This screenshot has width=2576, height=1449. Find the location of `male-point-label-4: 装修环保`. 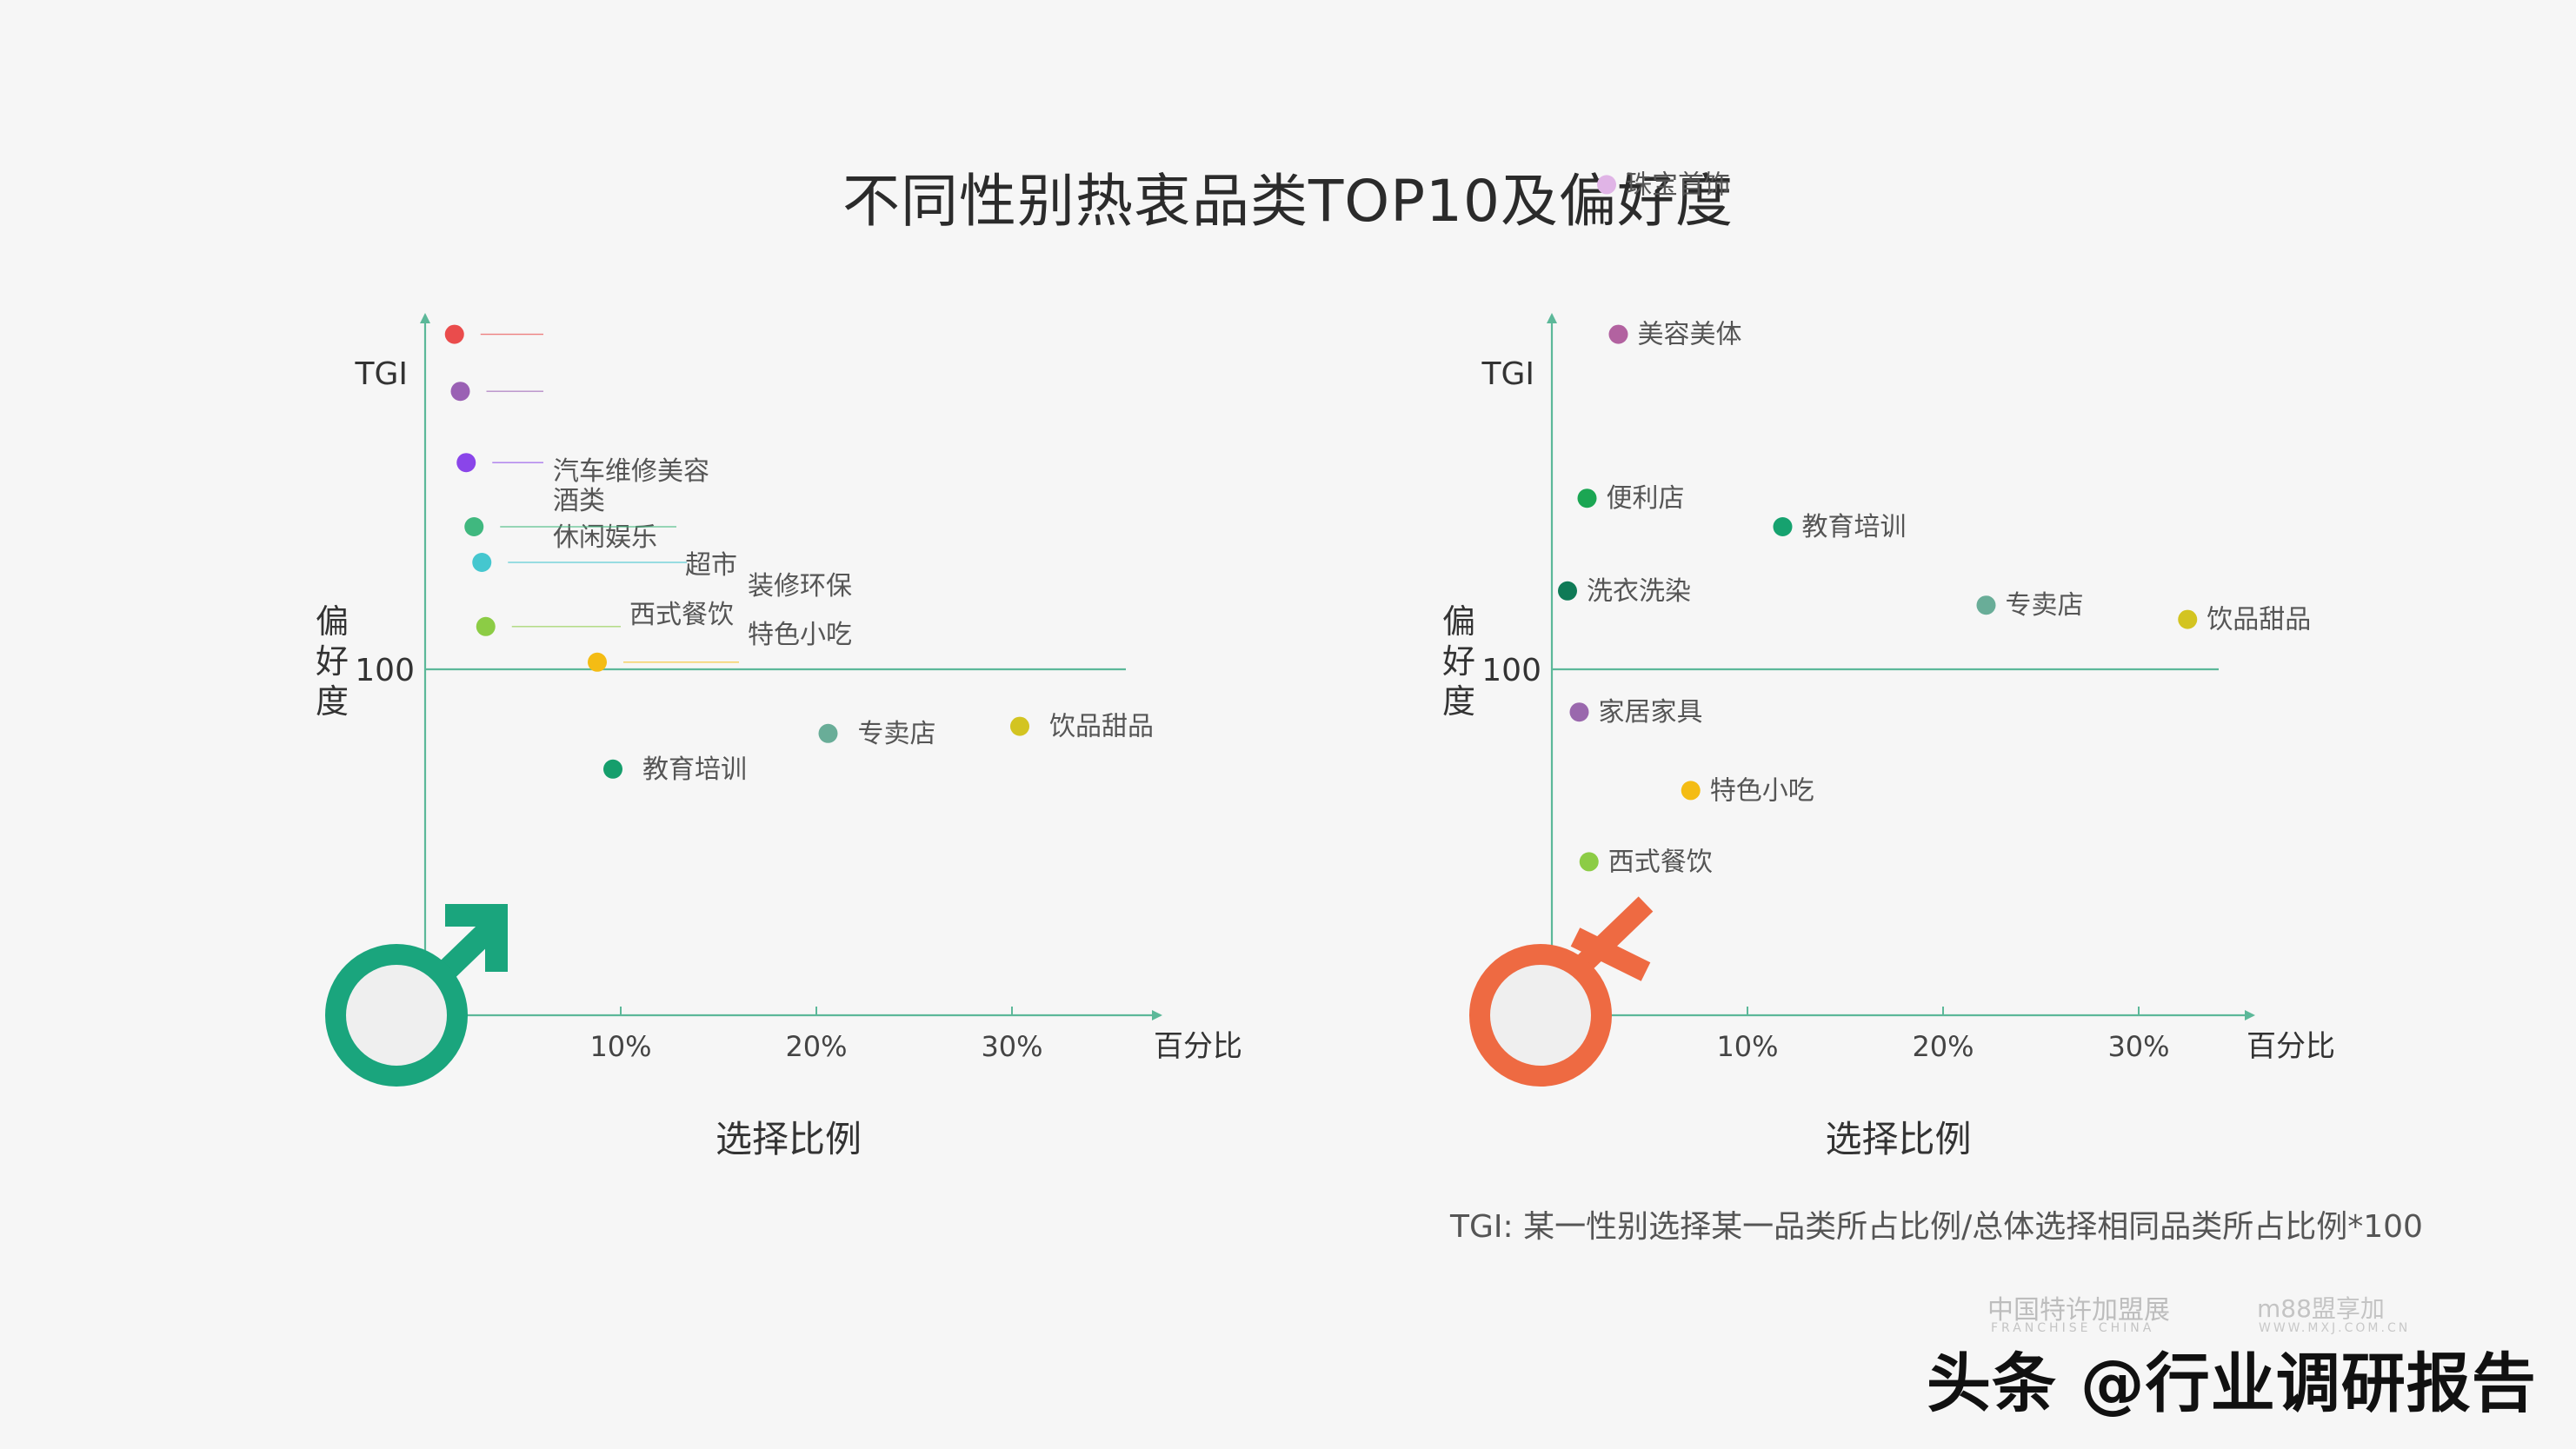

male-point-label-4: 装修环保 is located at coordinates (800, 586).